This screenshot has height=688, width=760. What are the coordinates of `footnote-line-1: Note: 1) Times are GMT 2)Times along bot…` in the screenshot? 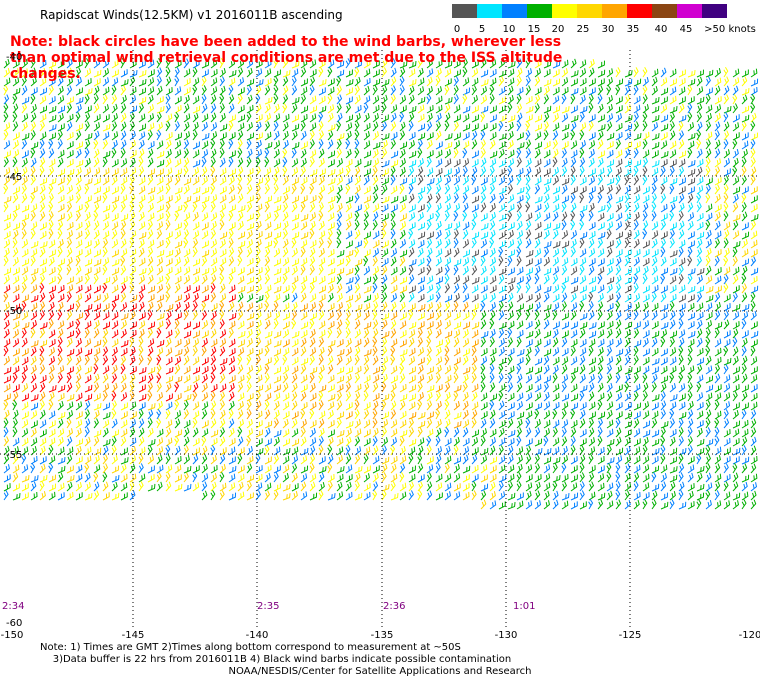 It's located at (250, 647).